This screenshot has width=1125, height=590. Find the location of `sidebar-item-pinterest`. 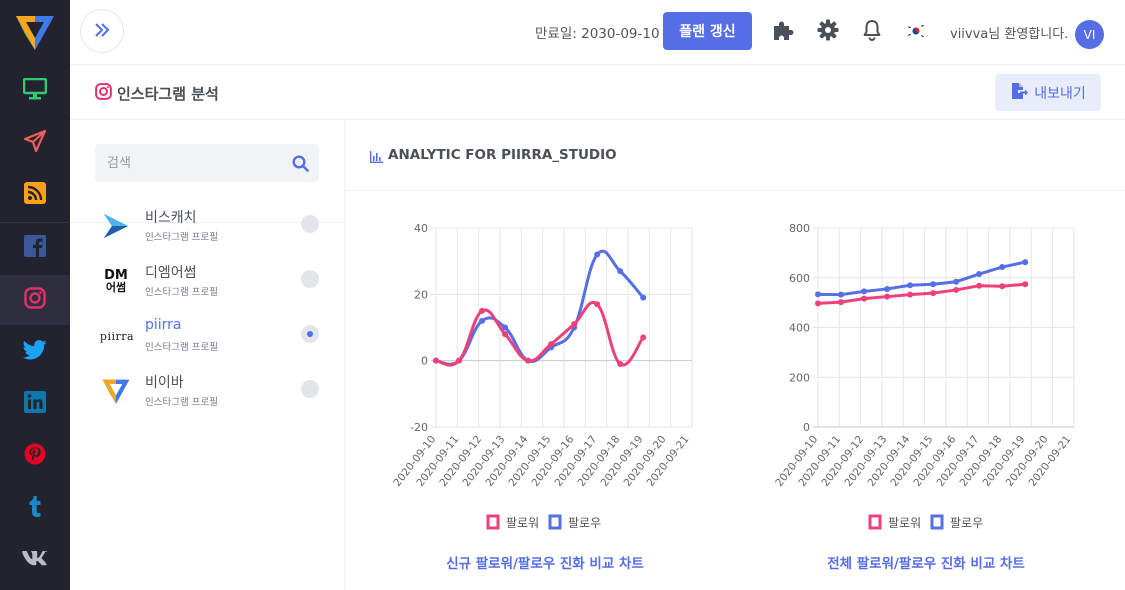

sidebar-item-pinterest is located at coordinates (35, 456).